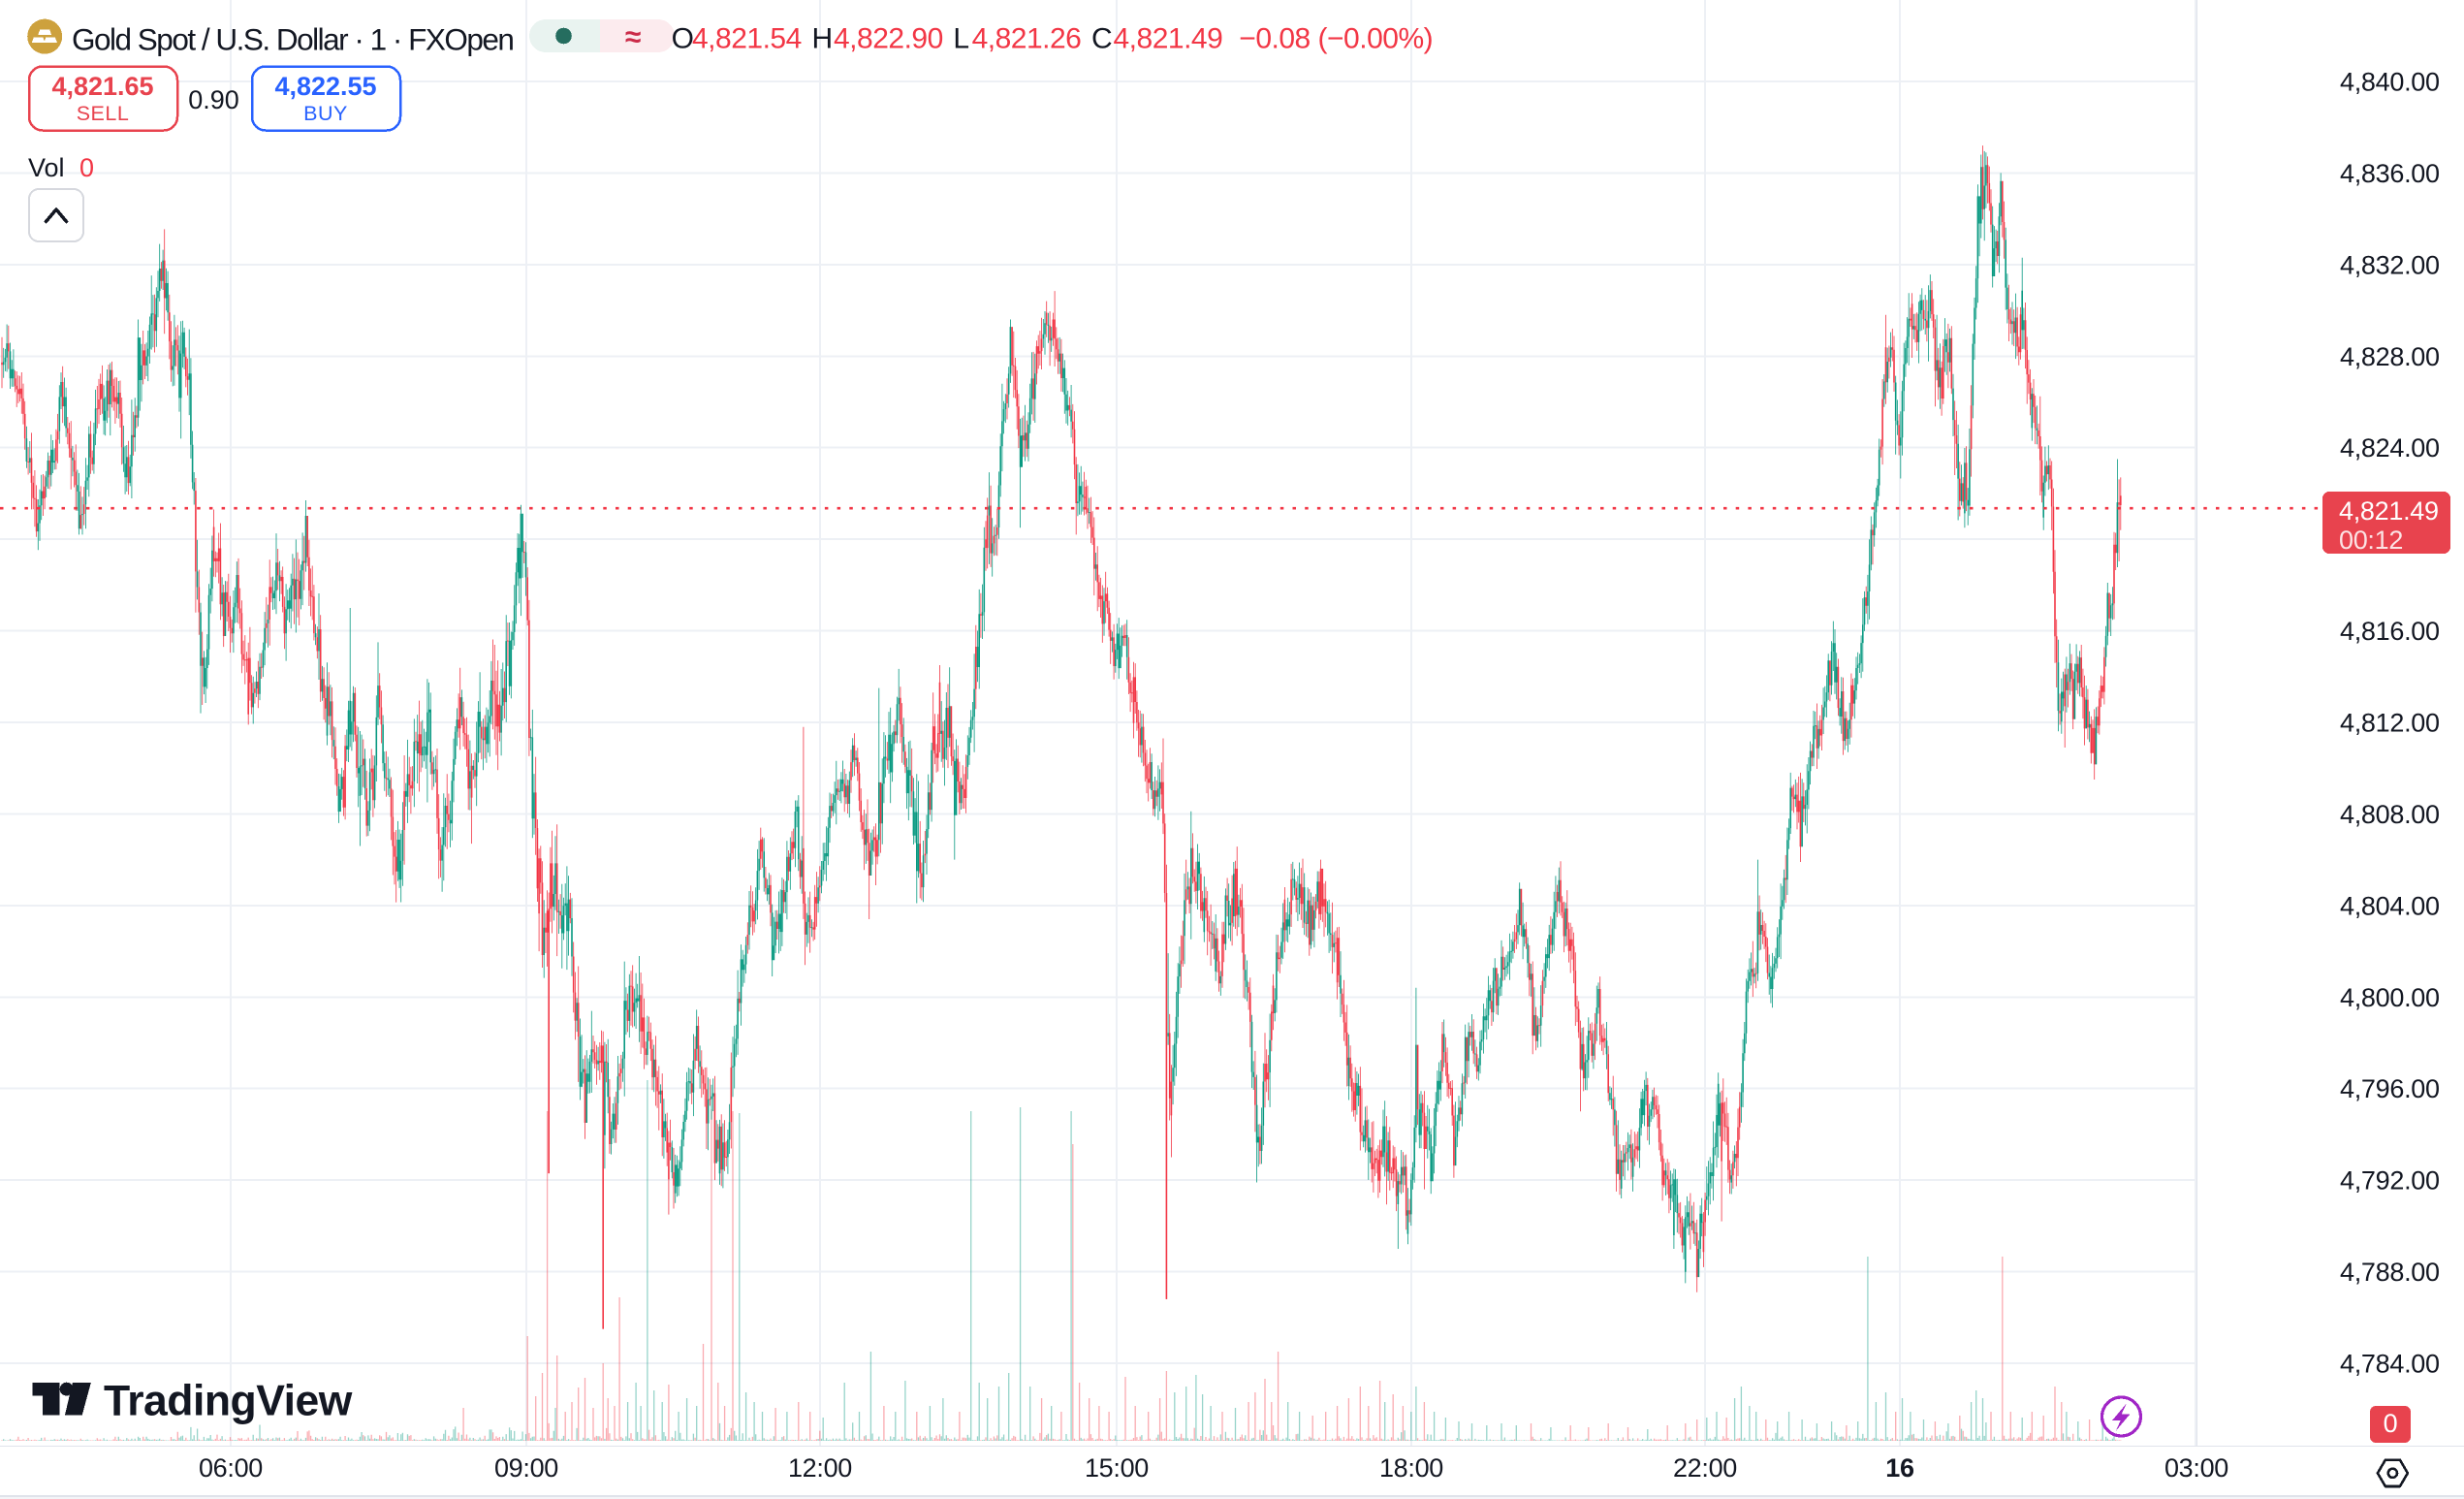 The image size is (2464, 1499). I want to click on svg-text: 03:00, so click(2196, 1468).